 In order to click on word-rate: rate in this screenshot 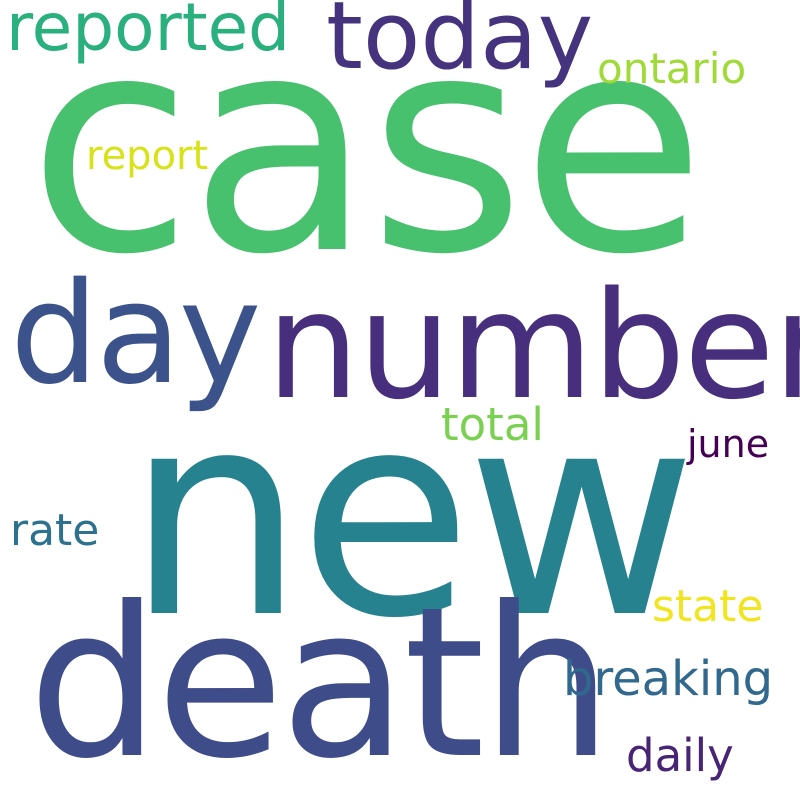, I will do `click(55, 530)`.